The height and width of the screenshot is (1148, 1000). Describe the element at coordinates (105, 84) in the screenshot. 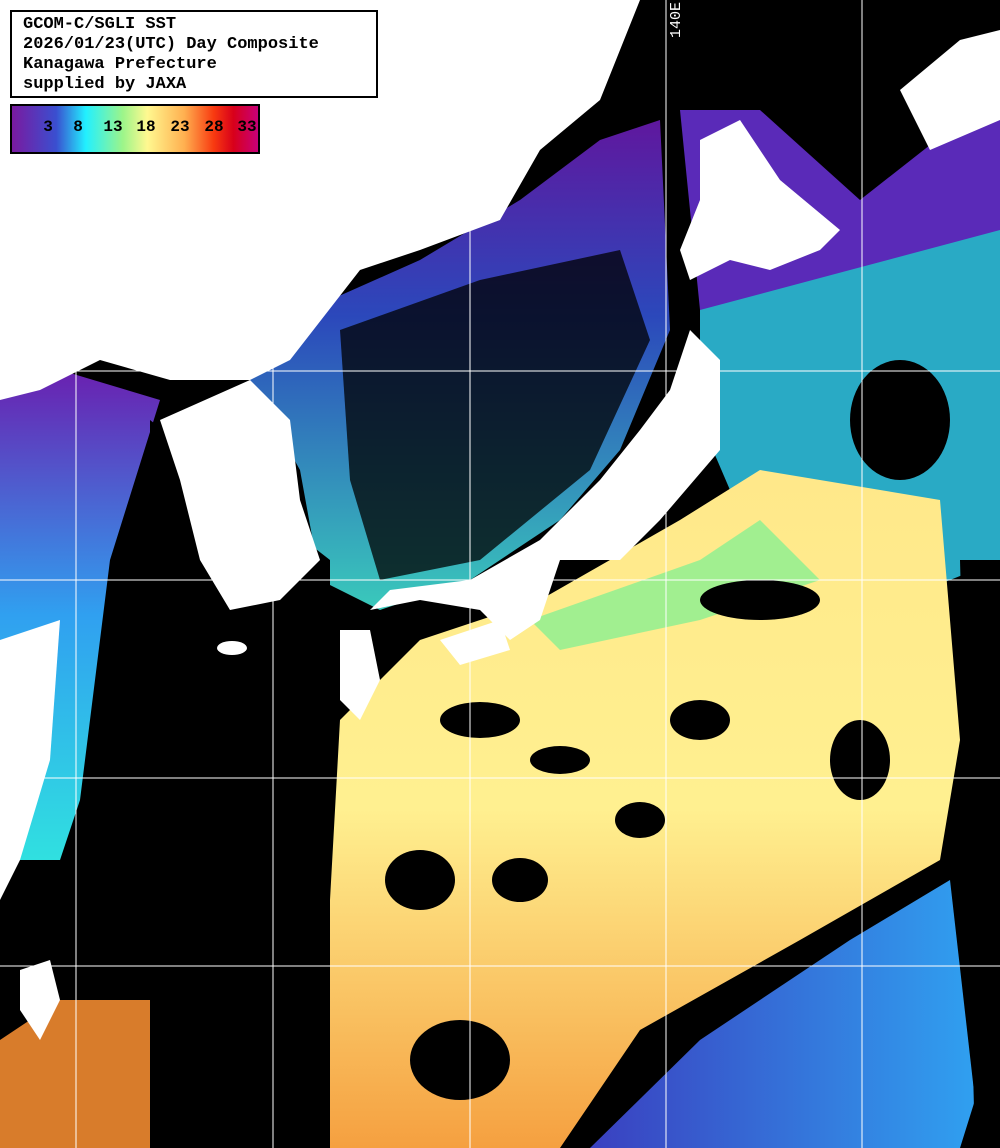

I see `title-line-credit: supplied by JAXA` at that location.